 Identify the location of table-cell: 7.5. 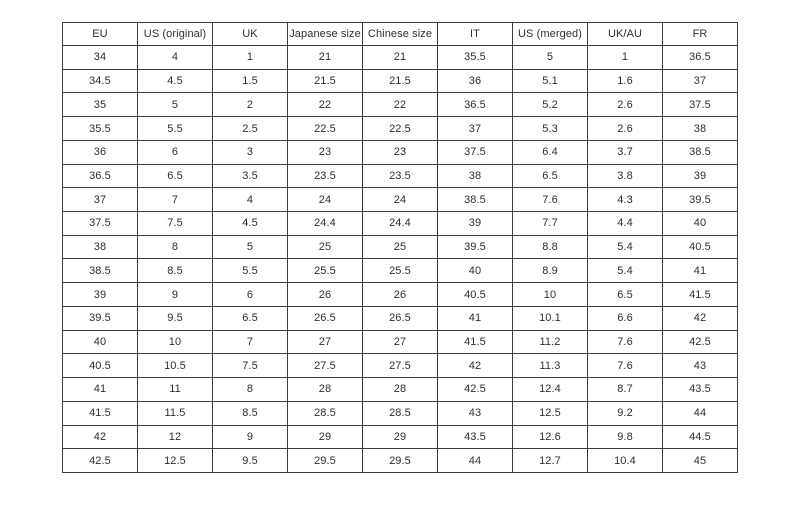
(250, 366).